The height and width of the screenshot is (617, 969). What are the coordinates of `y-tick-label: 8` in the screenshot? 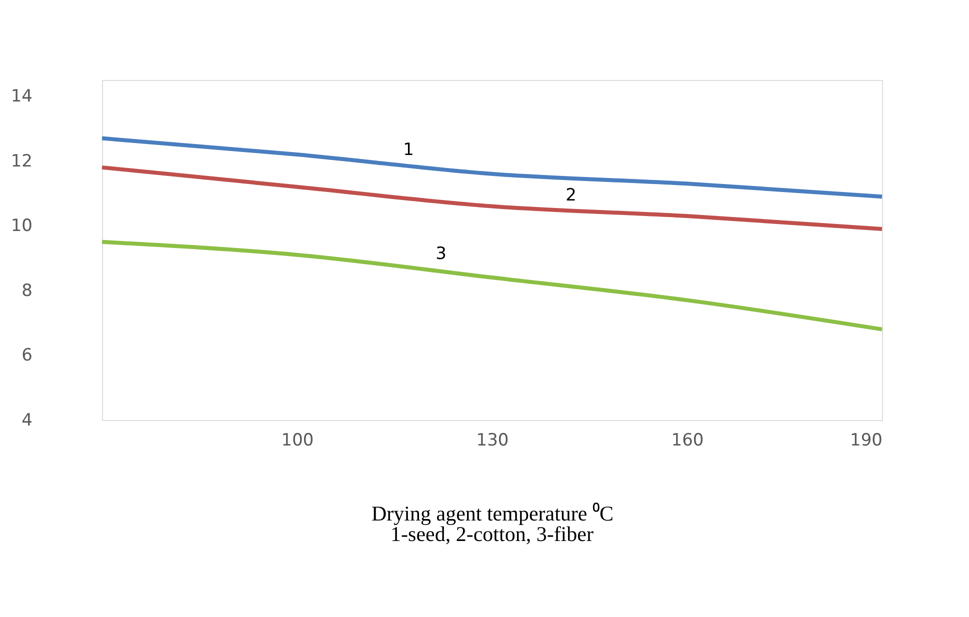 It's located at (27, 290).